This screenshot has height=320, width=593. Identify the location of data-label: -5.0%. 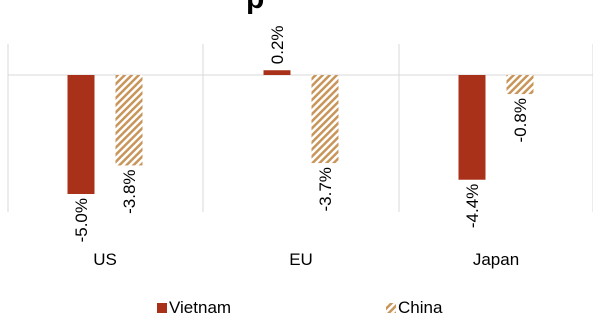
(81, 220).